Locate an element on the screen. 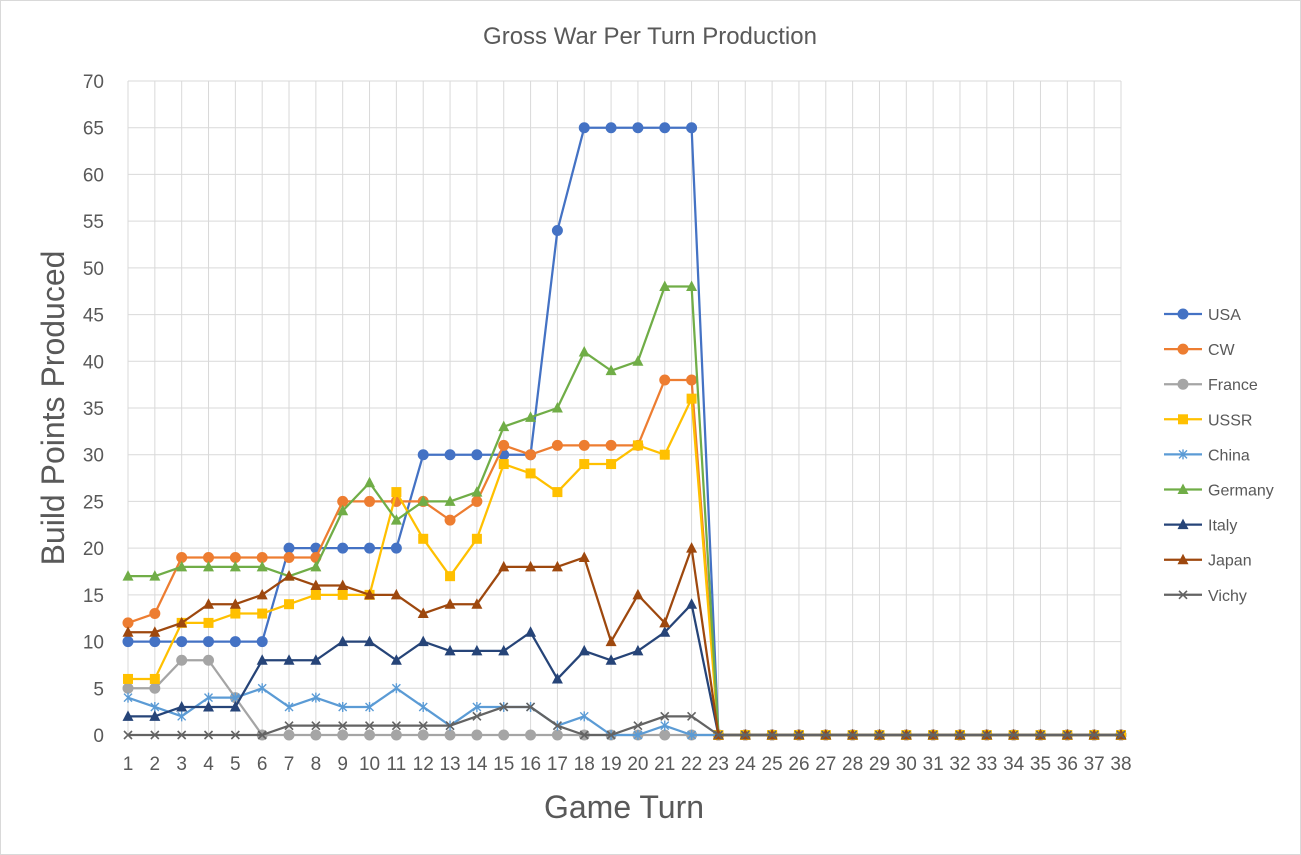  legend-item-italy: Italy is located at coordinates (1200, 526).